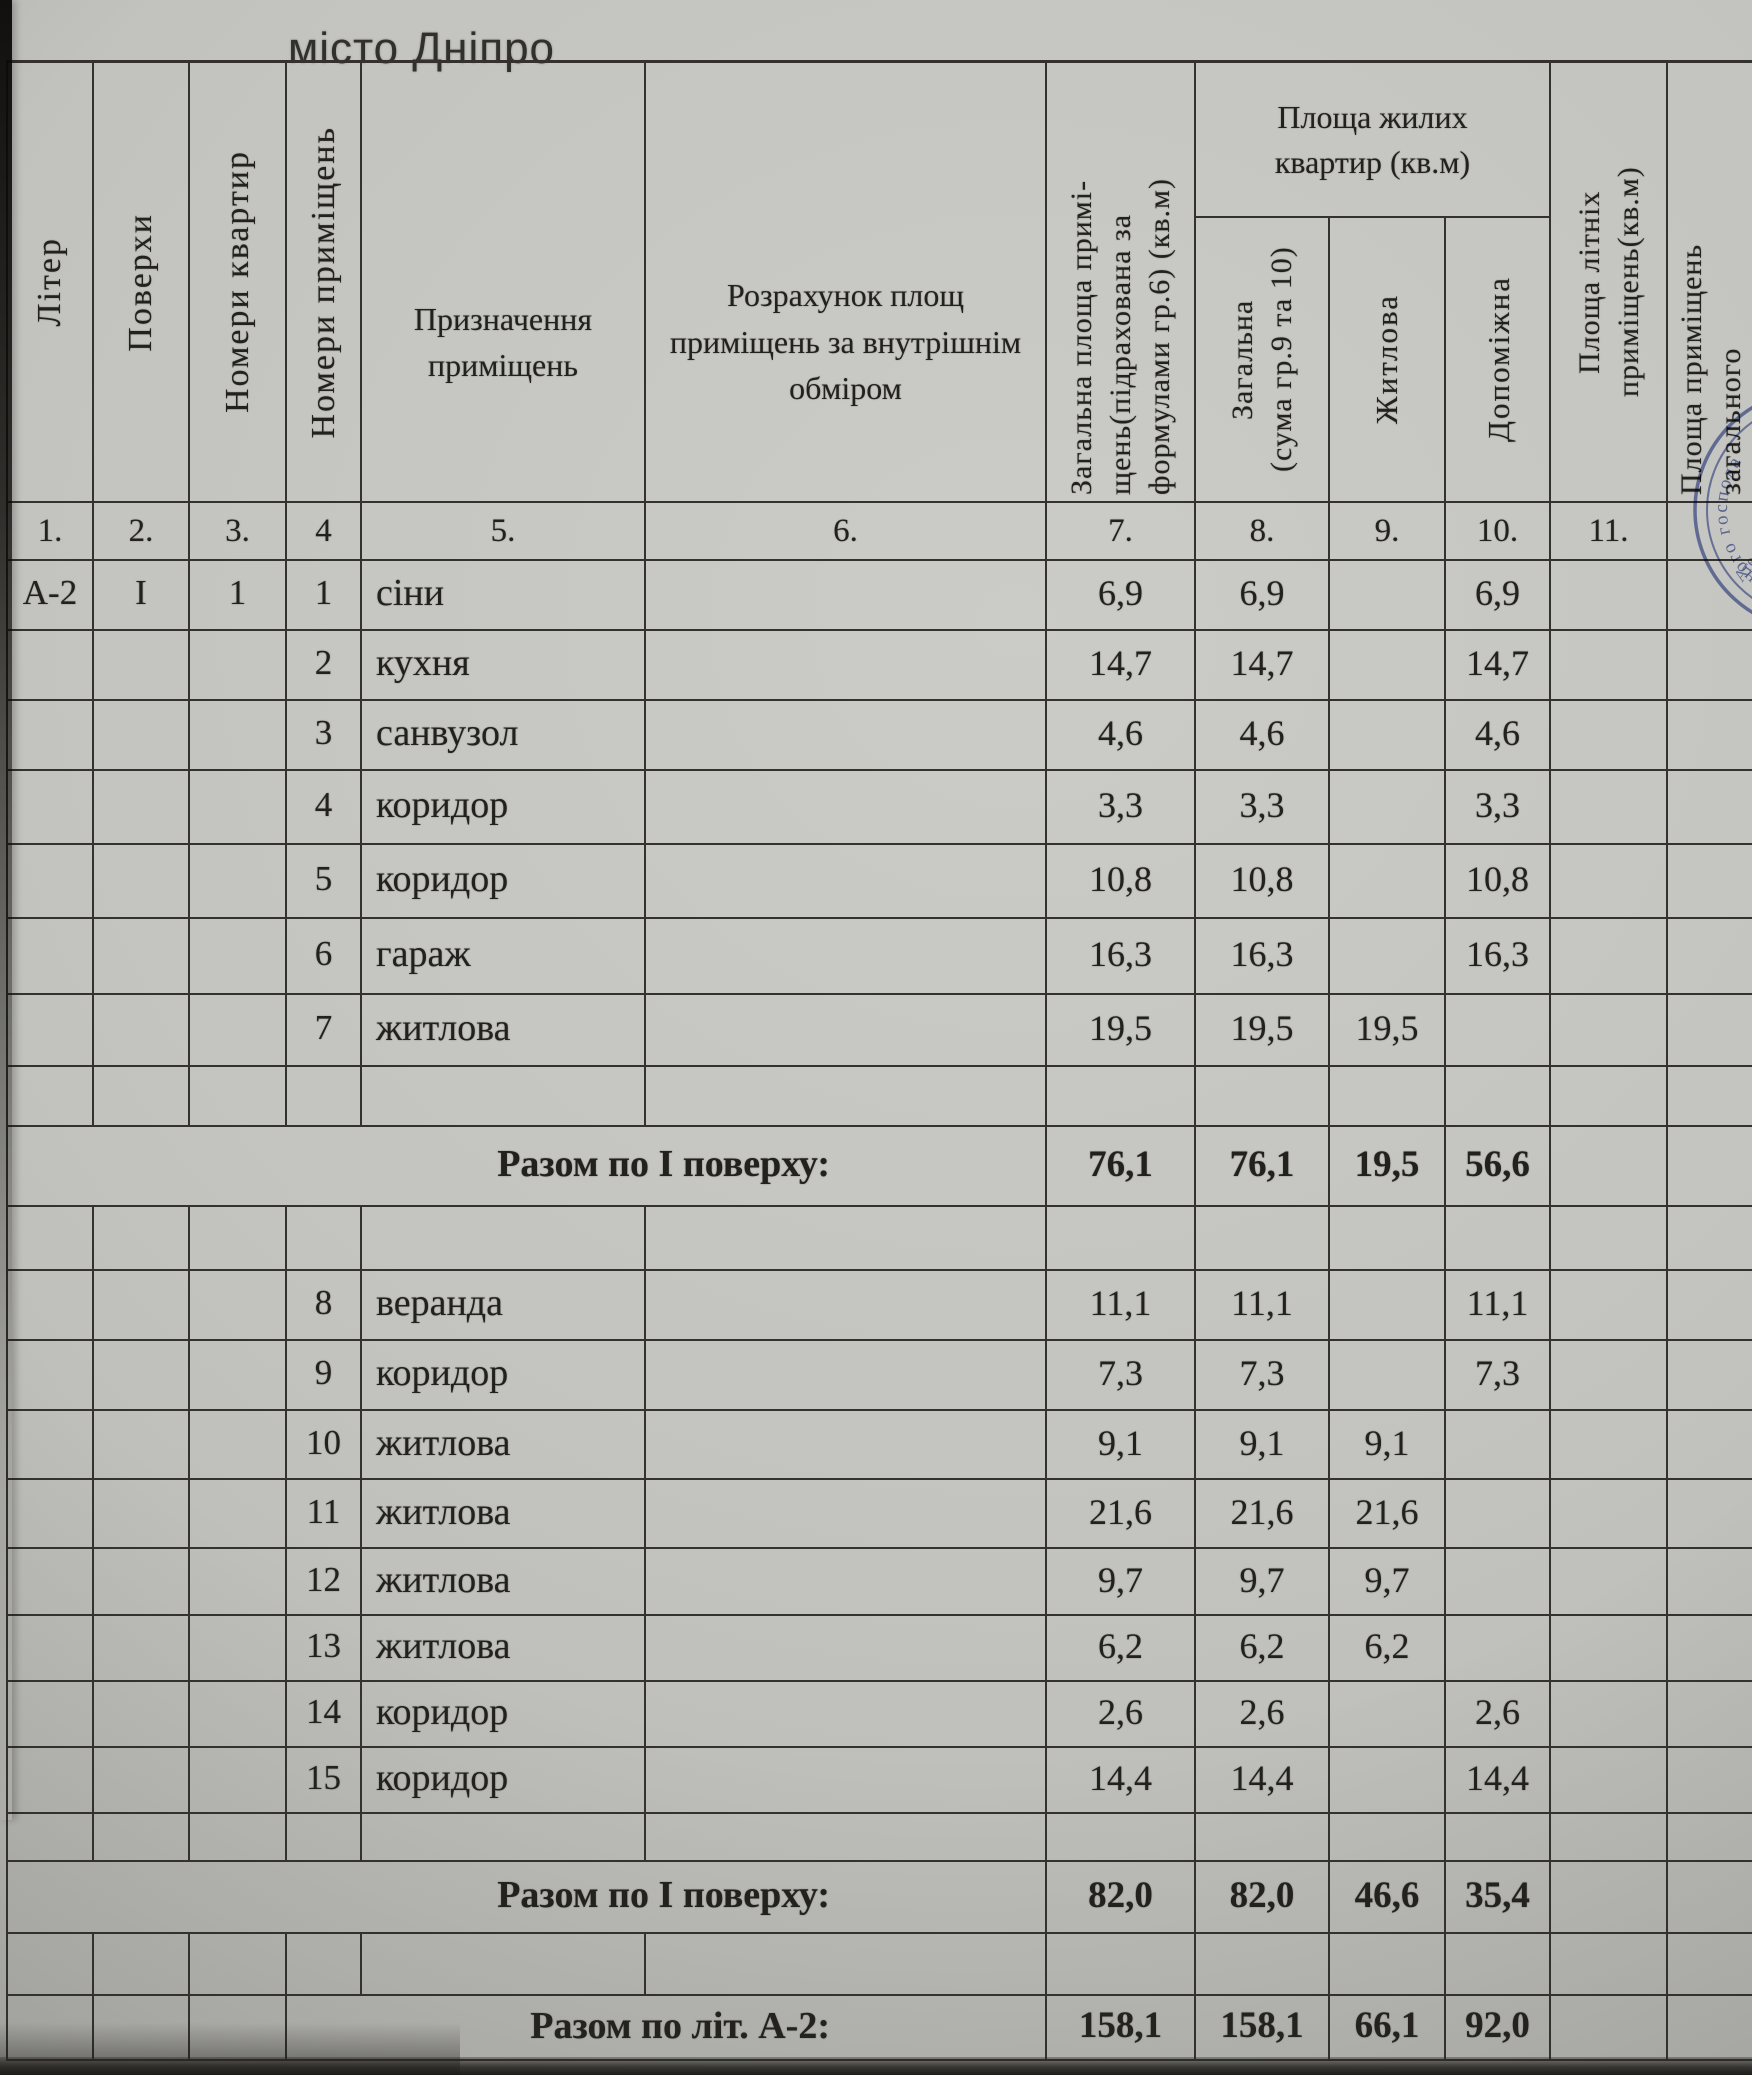 The image size is (1752, 2075). I want to click on header-liter-label: Літер, so click(49, 282).